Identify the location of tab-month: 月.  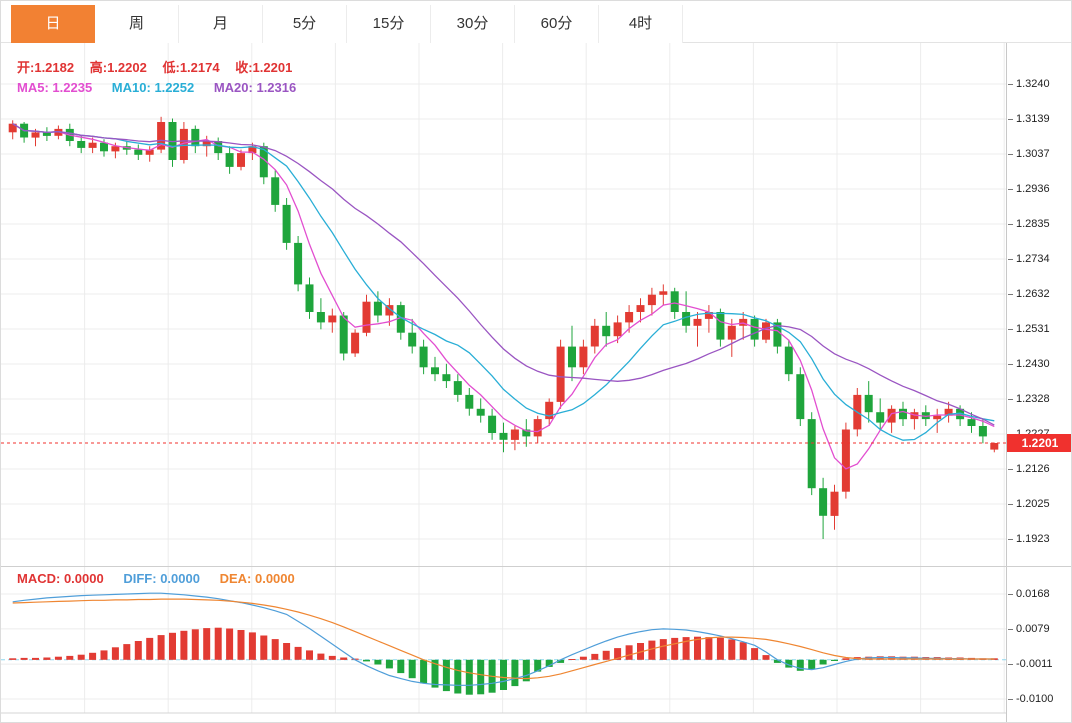
(221, 24).